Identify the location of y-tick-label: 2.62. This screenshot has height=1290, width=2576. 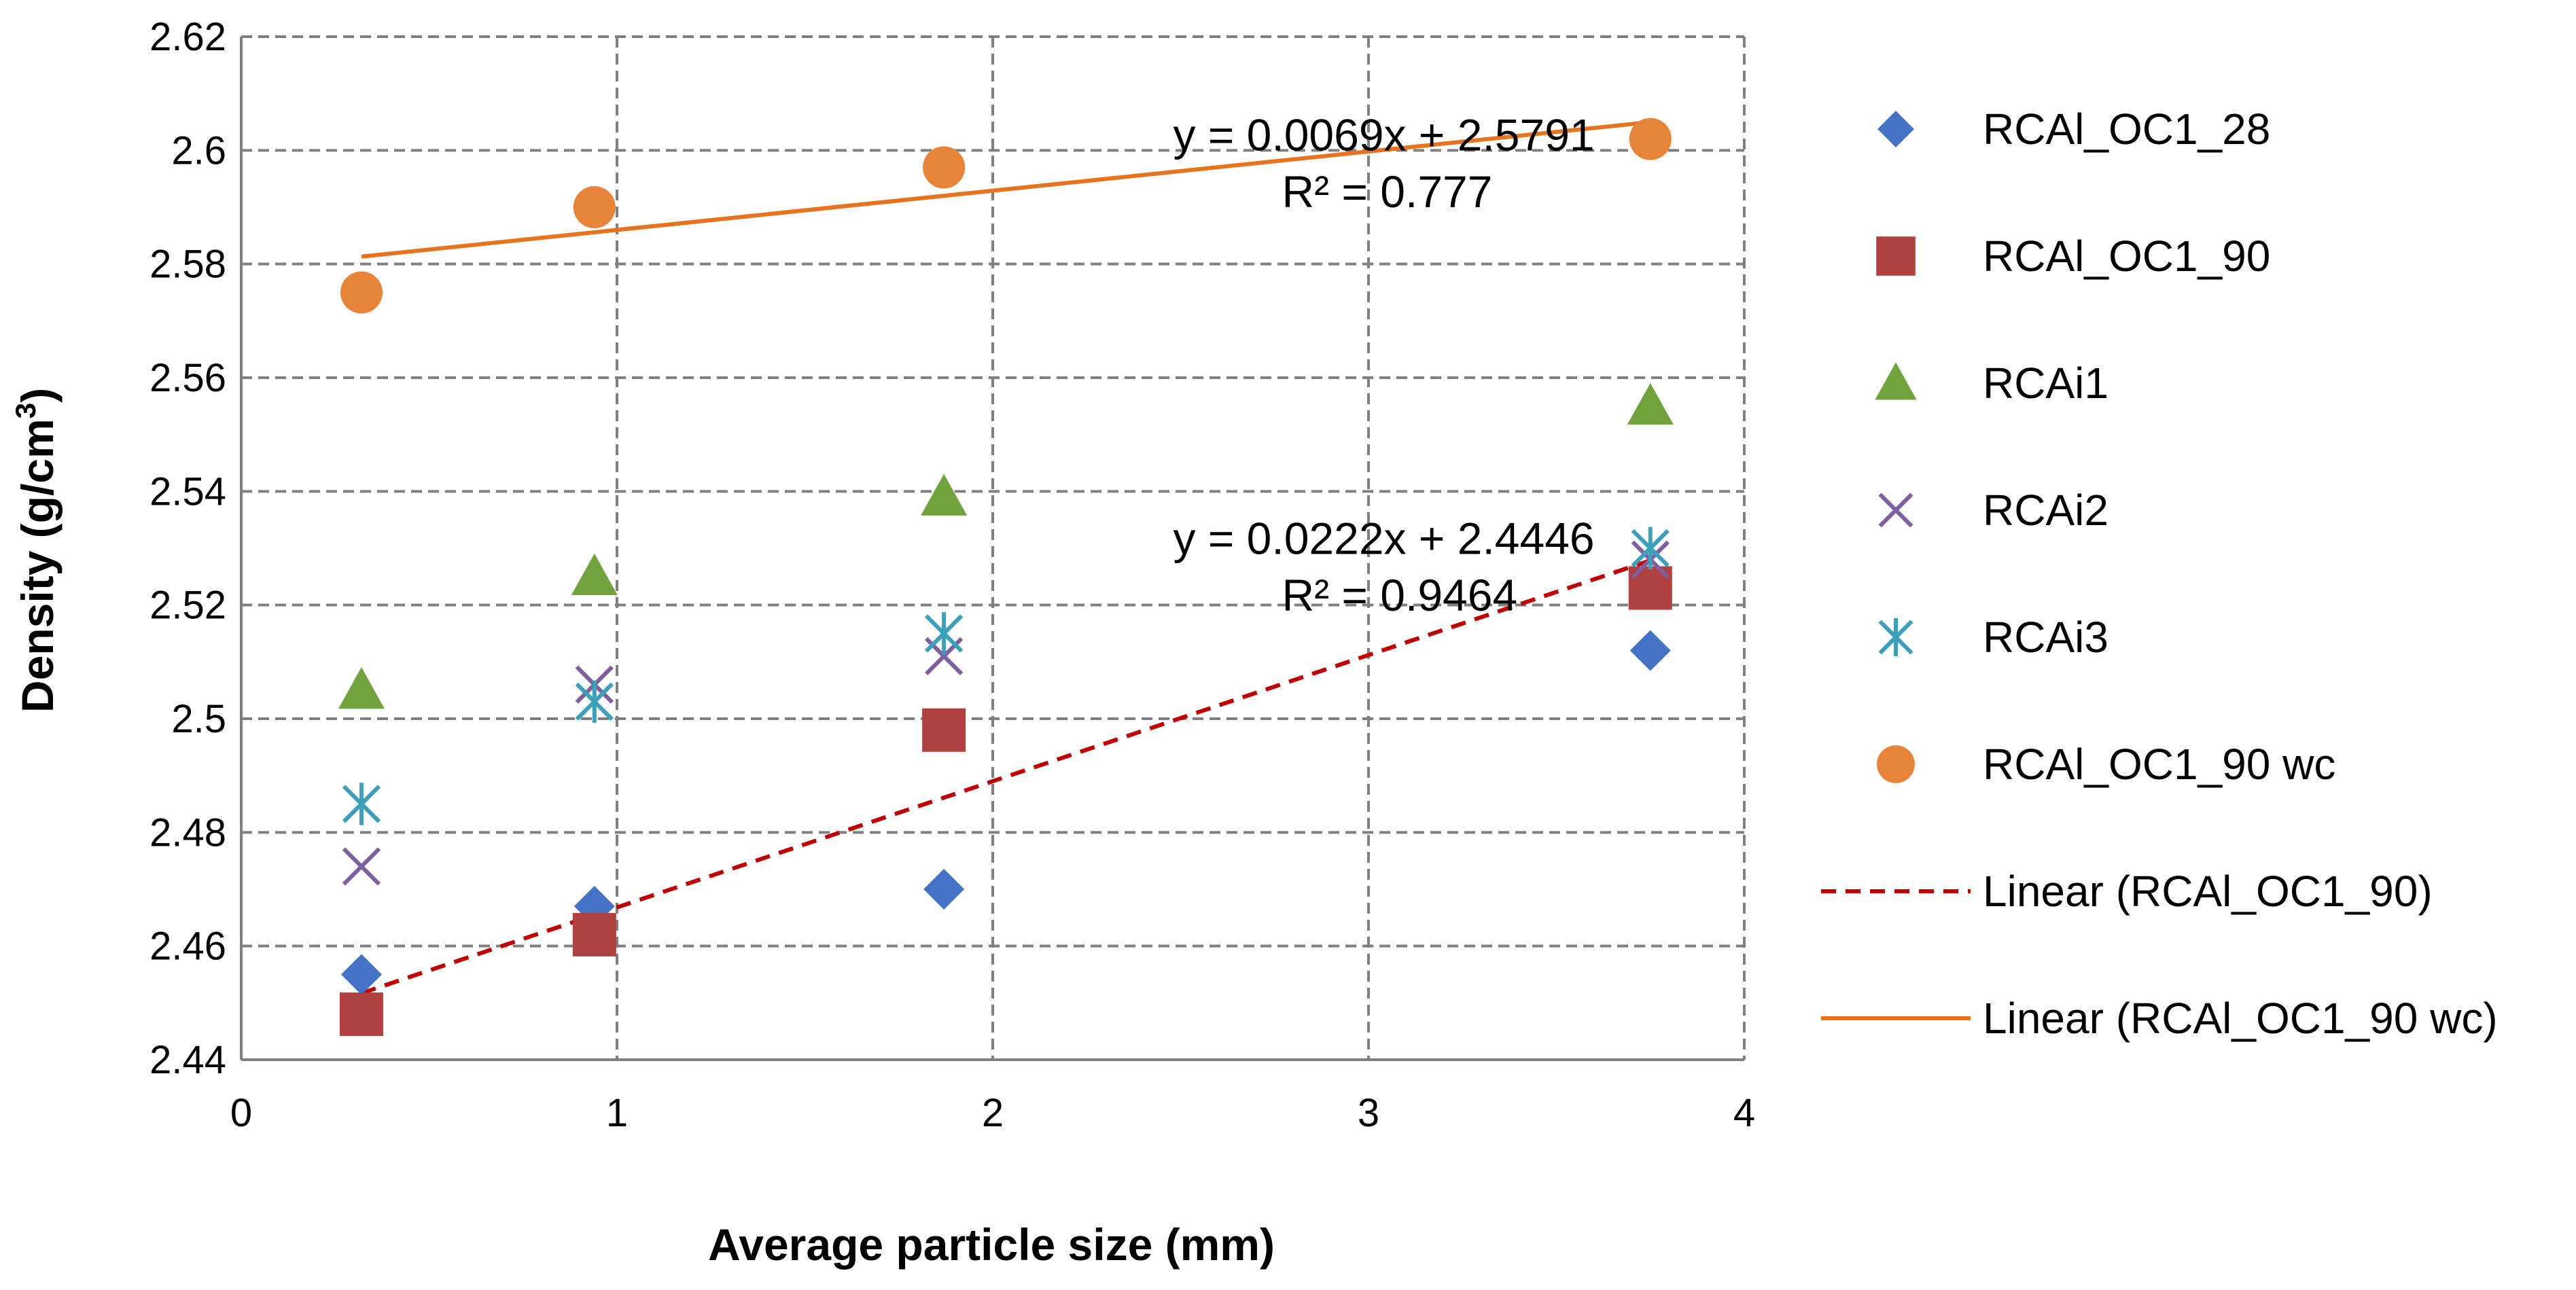
(187, 37).